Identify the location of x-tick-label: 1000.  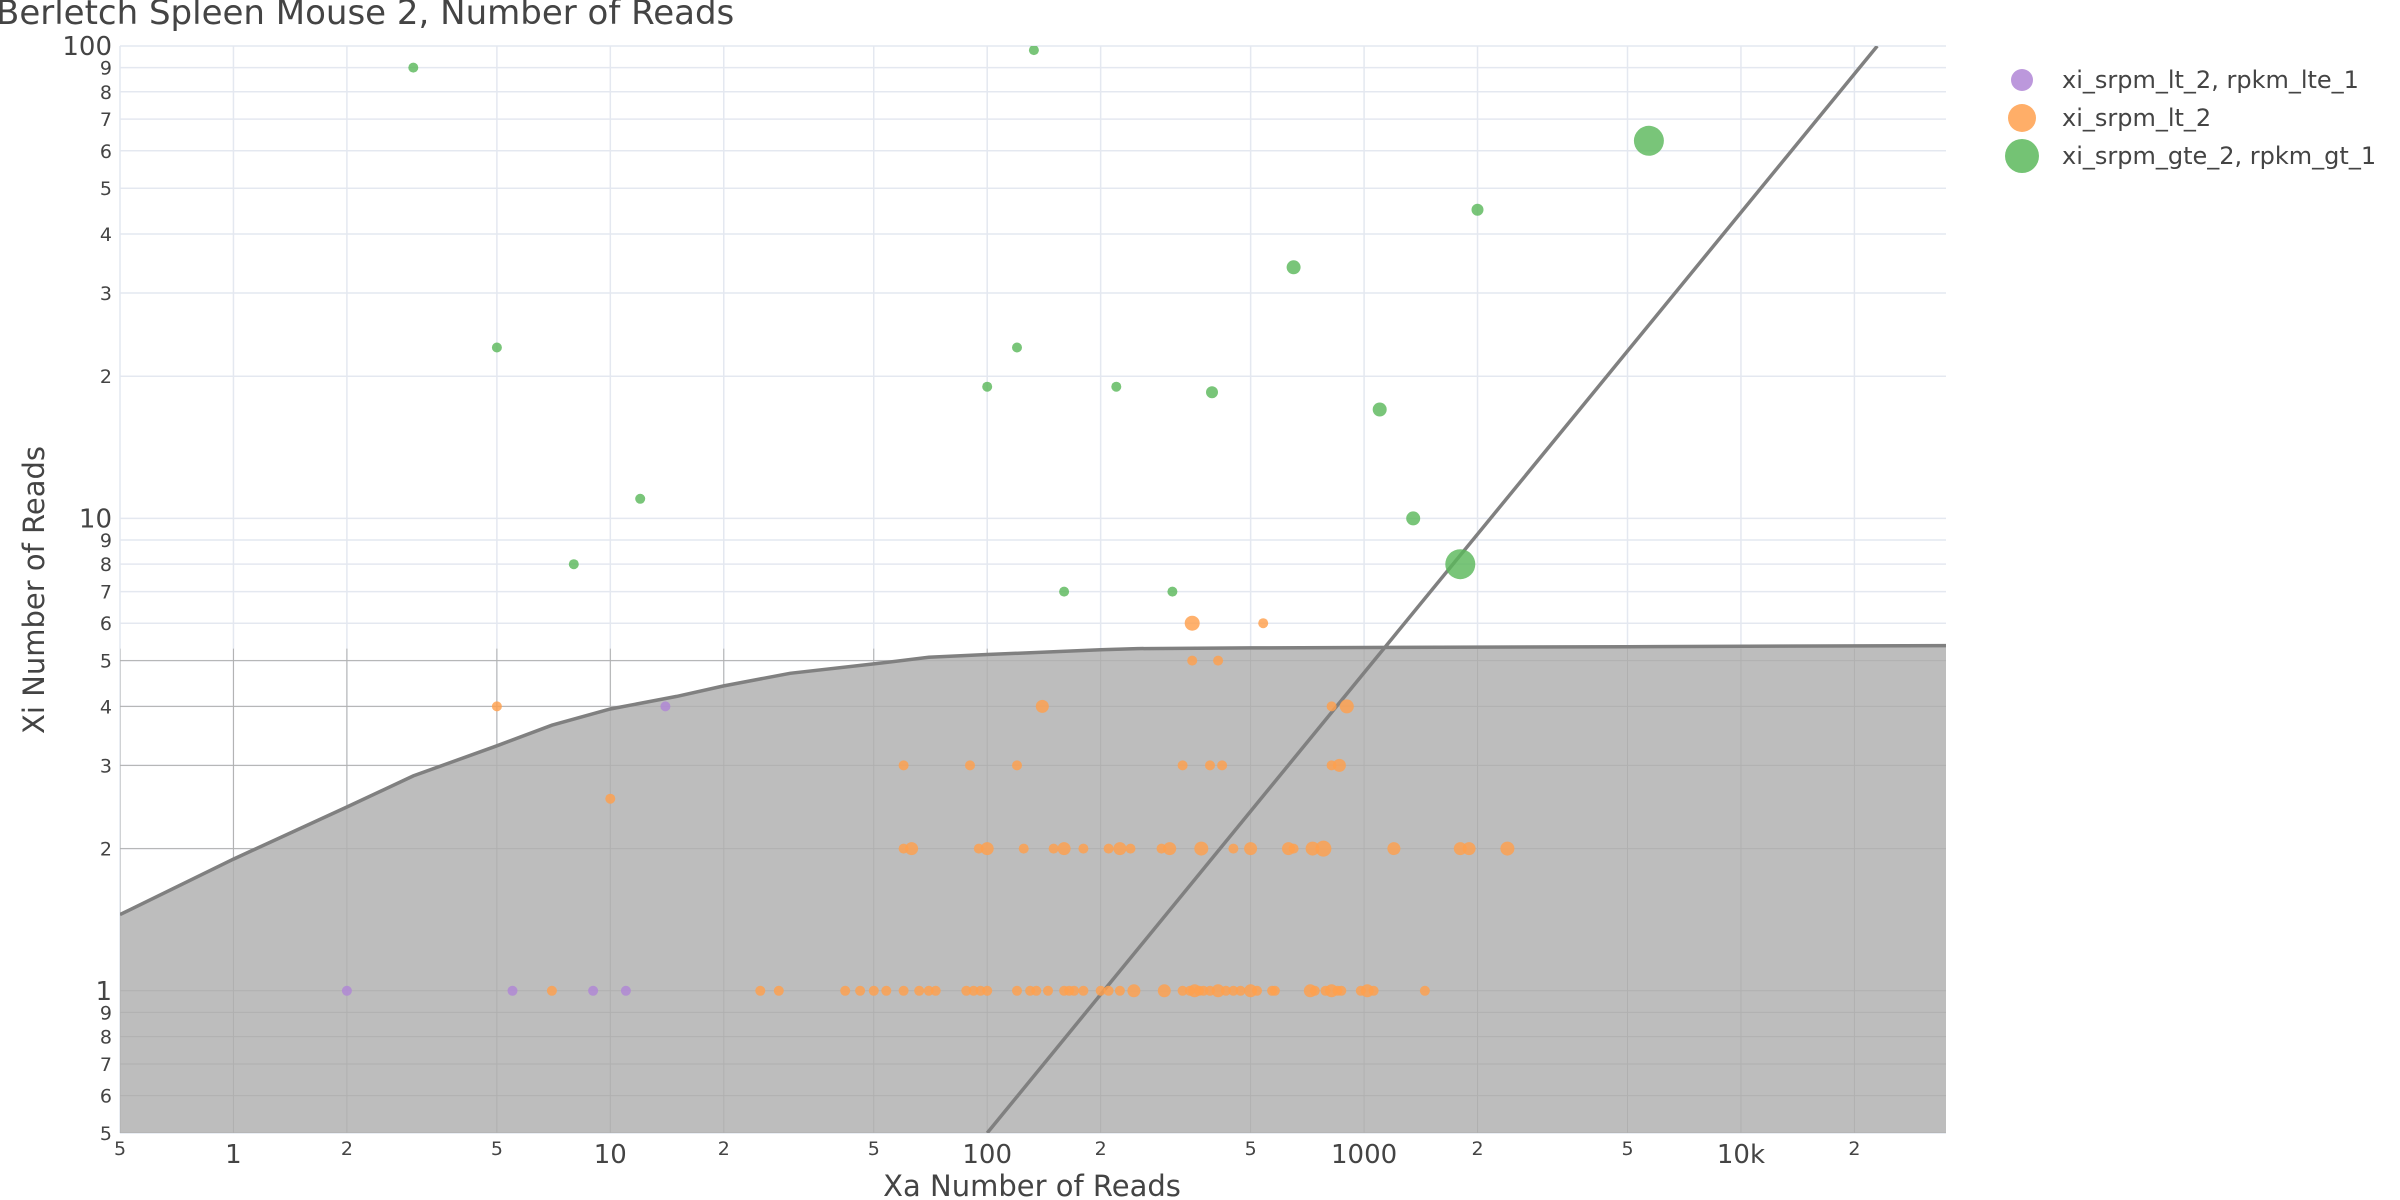
(1364, 1155).